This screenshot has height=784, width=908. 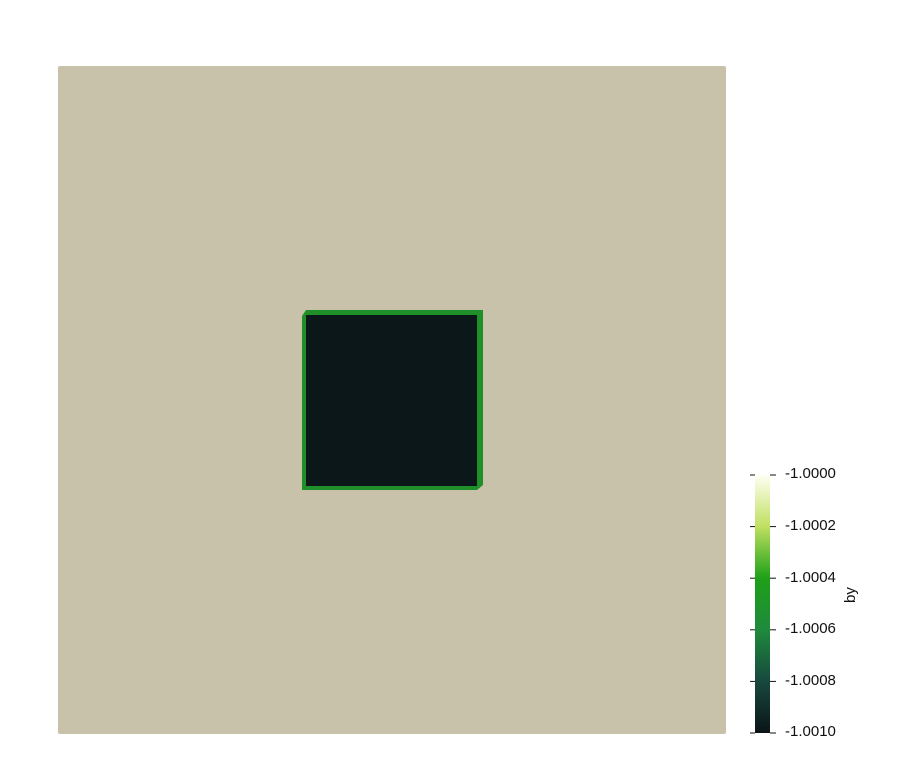 I want to click on colorbar-tick-label: -1.0008, so click(x=810, y=680).